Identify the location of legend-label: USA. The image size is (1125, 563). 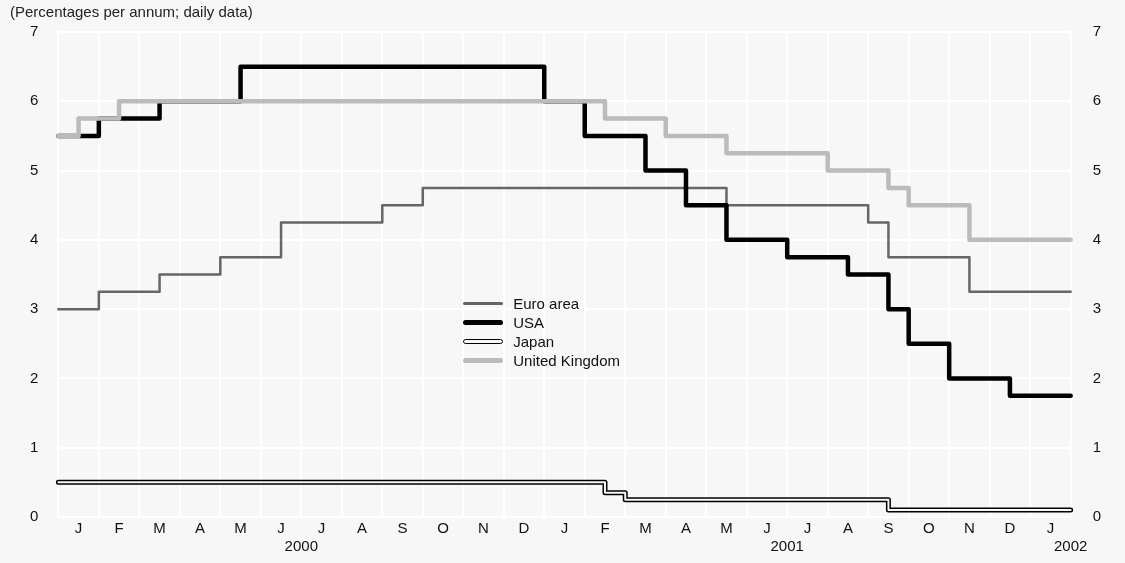
(529, 322).